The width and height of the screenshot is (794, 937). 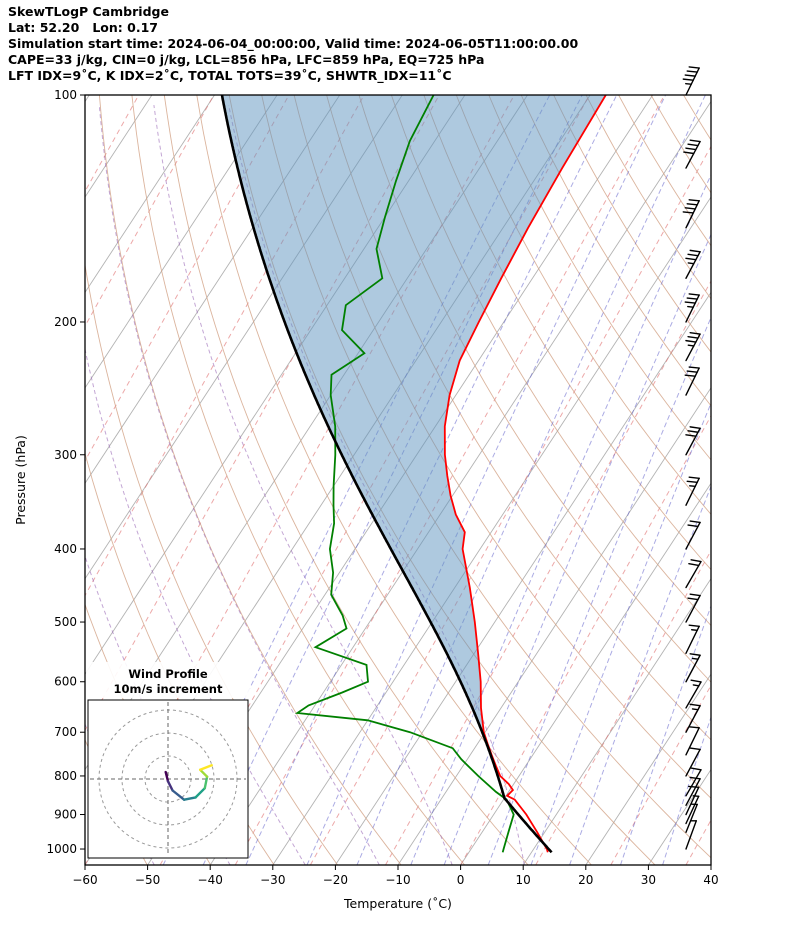 What do you see at coordinates (65, 776) in the screenshot?
I see `svg-text: 800` at bounding box center [65, 776].